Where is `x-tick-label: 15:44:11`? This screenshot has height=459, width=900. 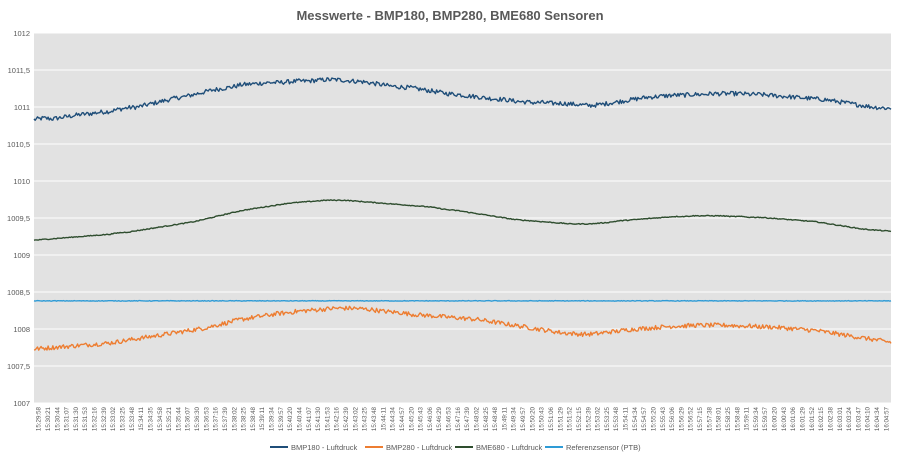
x-tick-label: 15:44:11 is located at coordinates (383, 418).